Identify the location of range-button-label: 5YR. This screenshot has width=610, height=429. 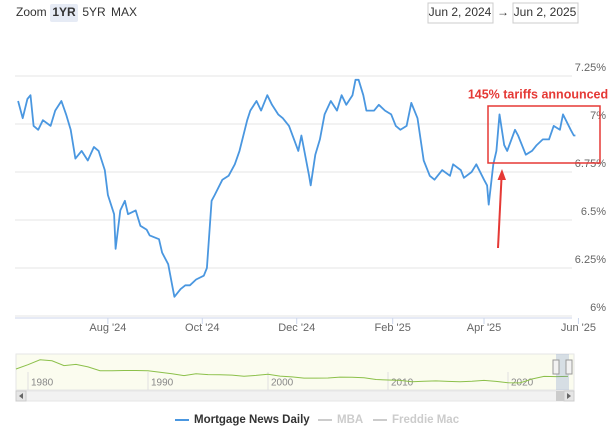
(94, 12).